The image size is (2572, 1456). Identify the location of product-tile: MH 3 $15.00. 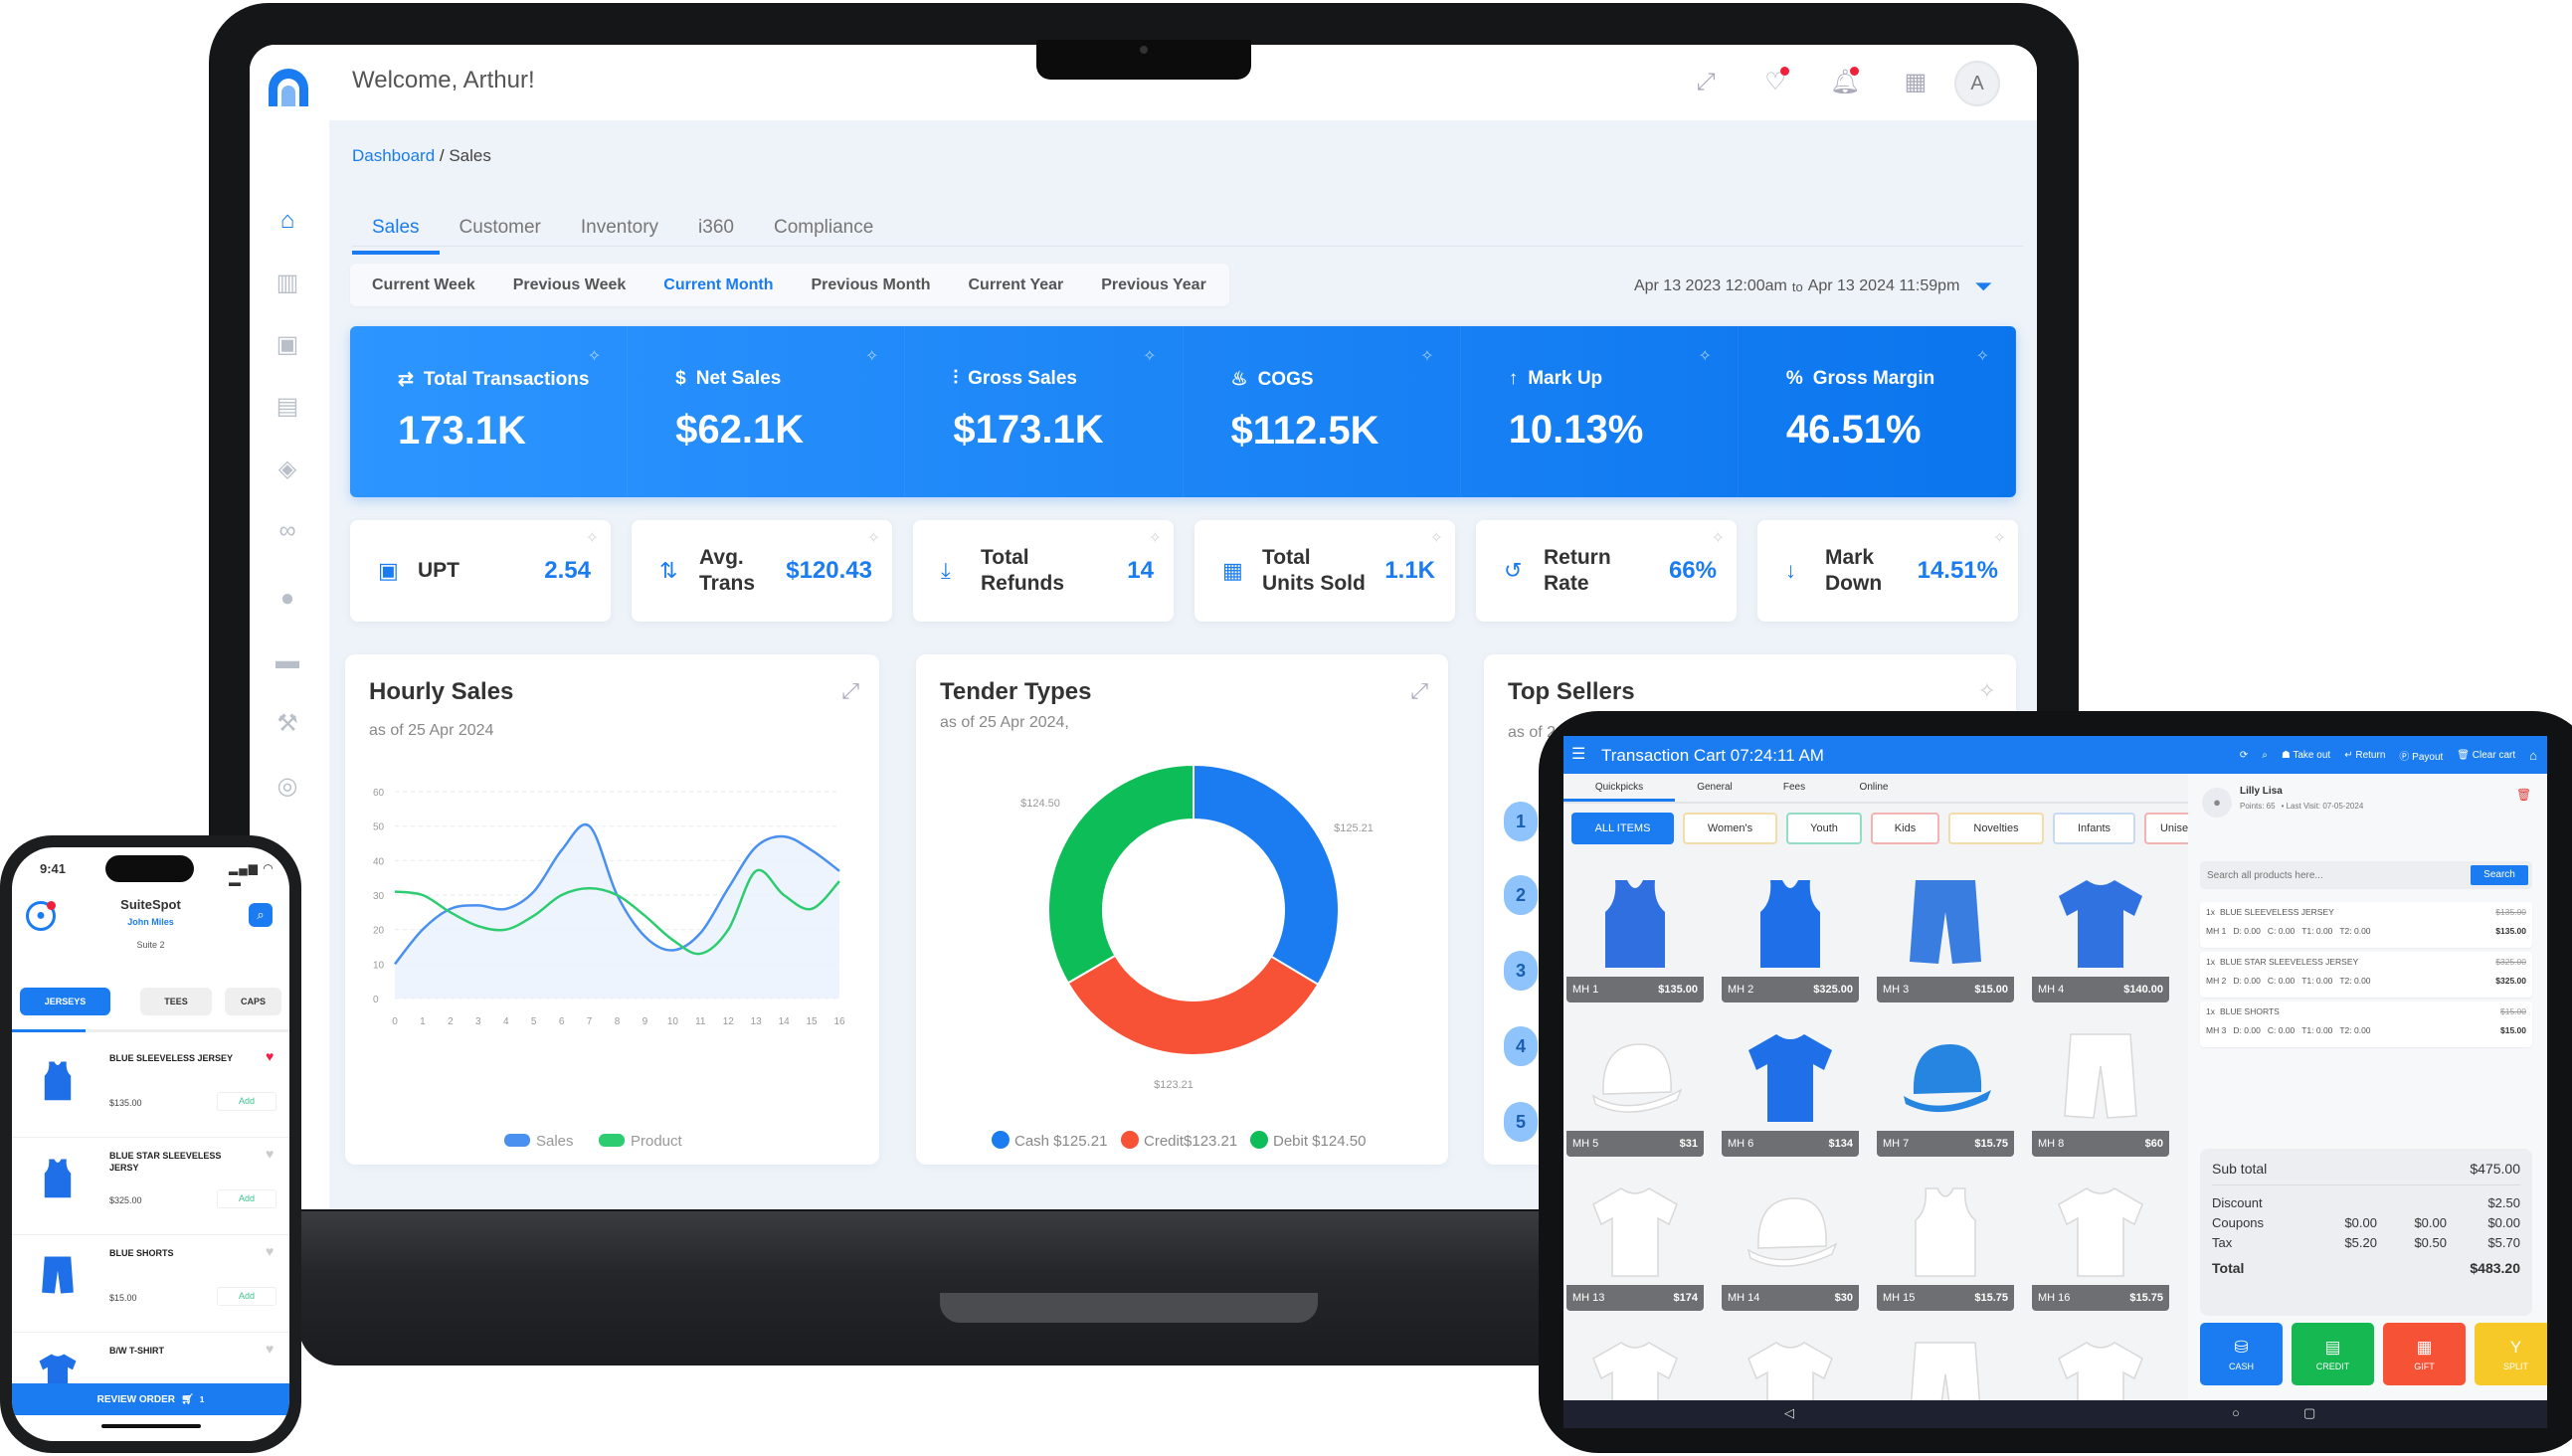
(1946, 934).